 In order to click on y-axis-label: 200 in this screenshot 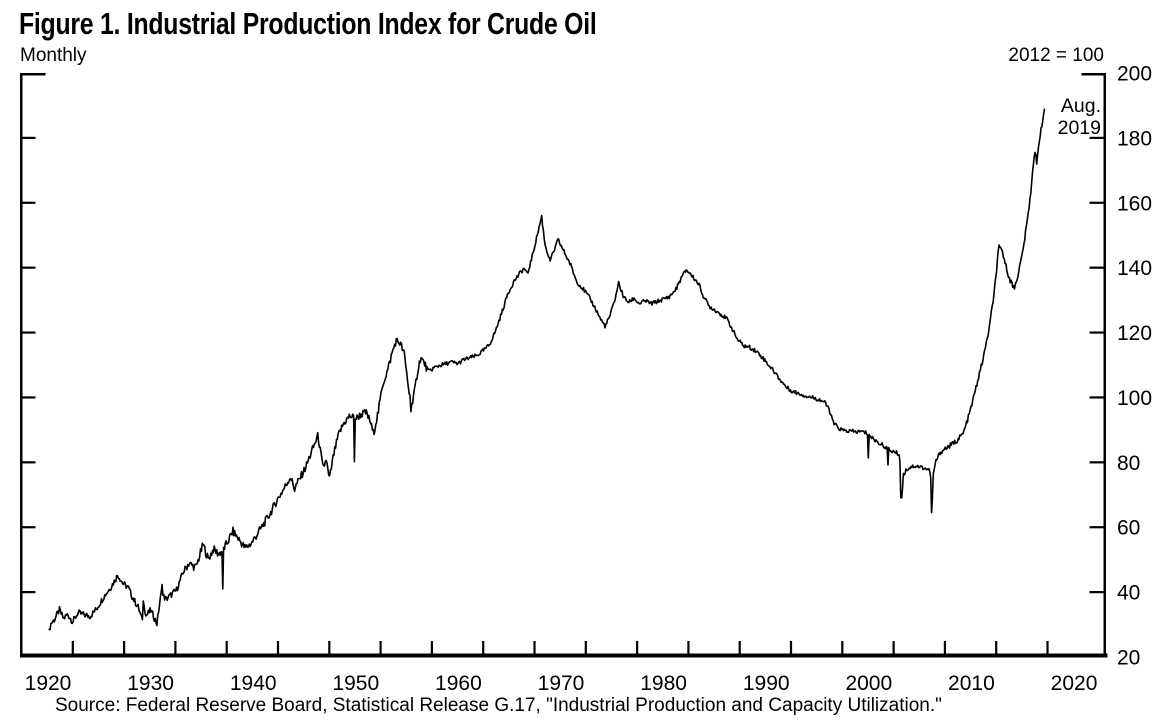, I will do `click(1134, 74)`.